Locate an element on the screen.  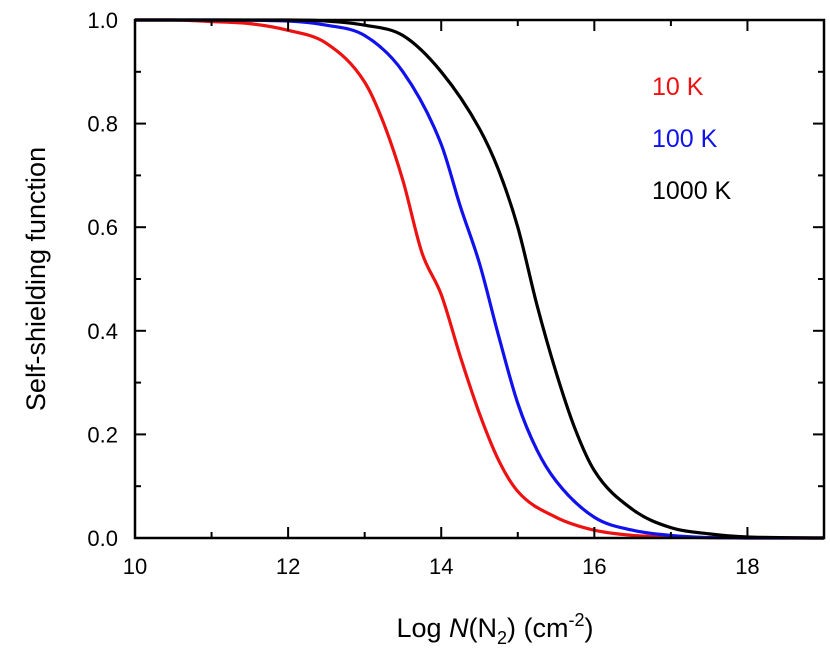
y-tick-label: 0.0 is located at coordinates (102, 538).